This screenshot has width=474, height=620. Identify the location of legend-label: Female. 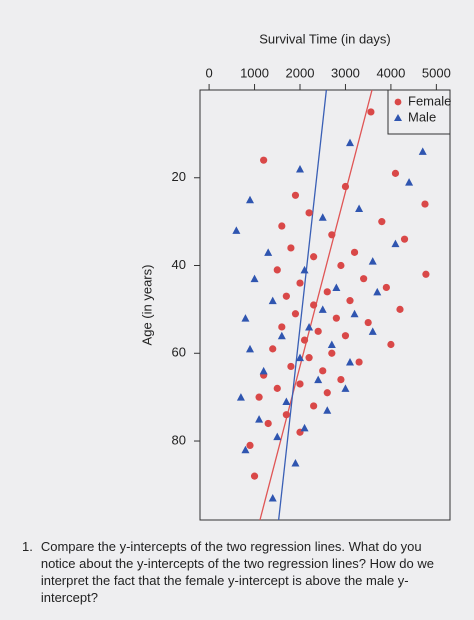
(429, 100).